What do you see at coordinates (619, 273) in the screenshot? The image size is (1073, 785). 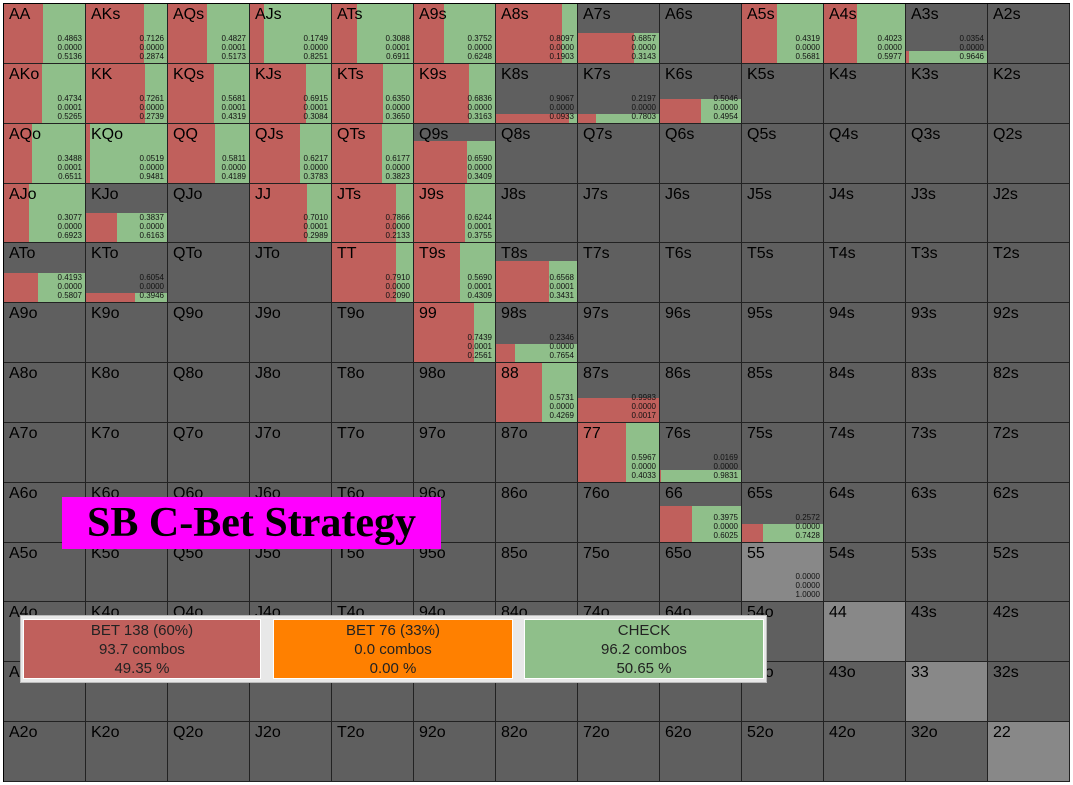 I see `hand-cell-T7s: T7s` at bounding box center [619, 273].